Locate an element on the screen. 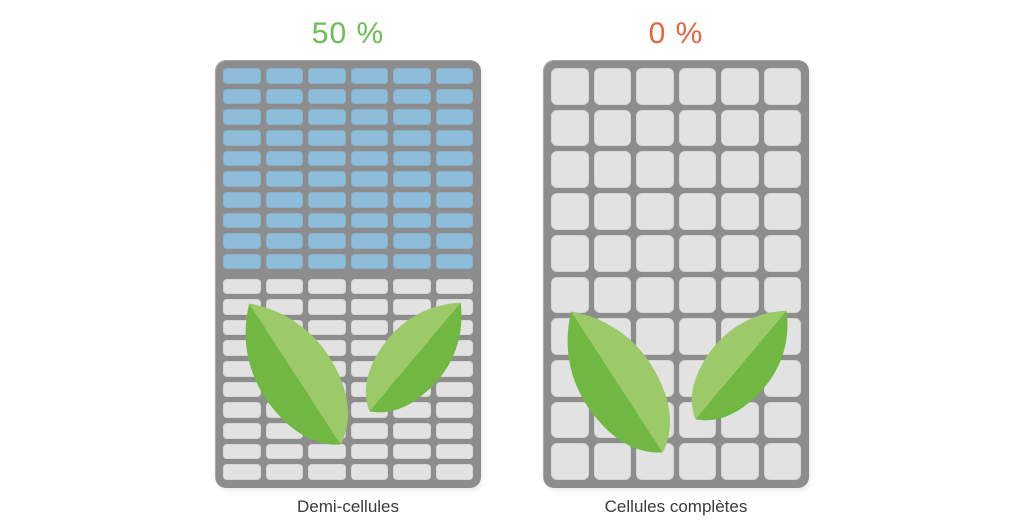 The height and width of the screenshot is (525, 1024). power-output-value-full-cells: 0 % is located at coordinates (676, 33).